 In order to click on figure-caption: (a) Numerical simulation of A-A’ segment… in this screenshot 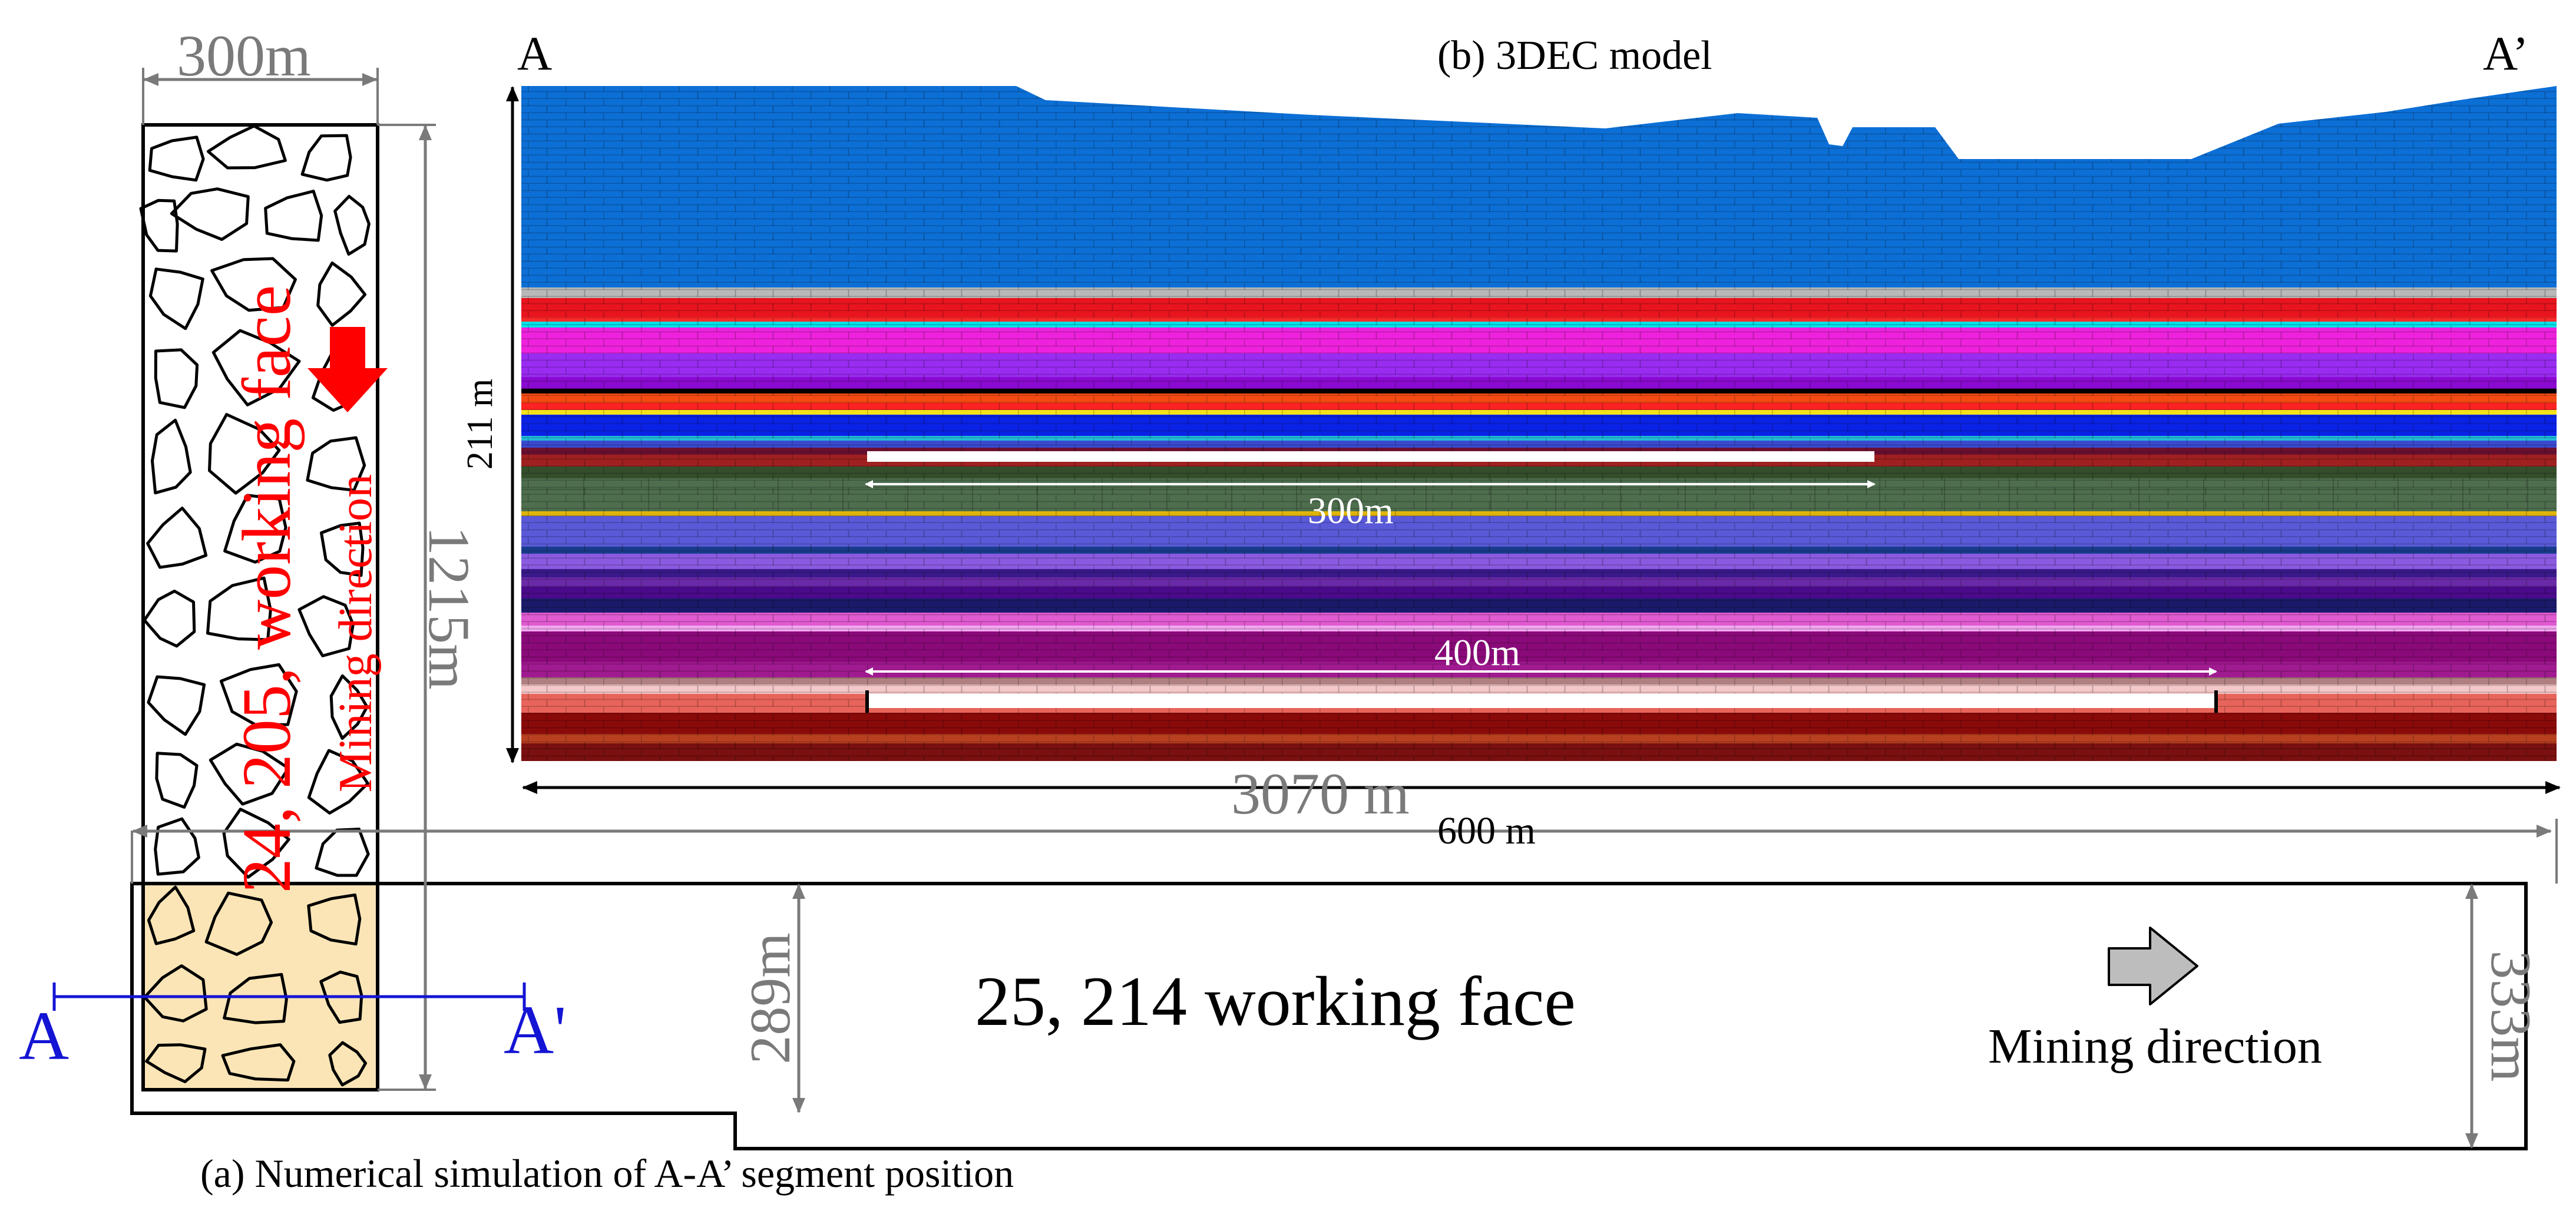, I will do `click(607, 1173)`.